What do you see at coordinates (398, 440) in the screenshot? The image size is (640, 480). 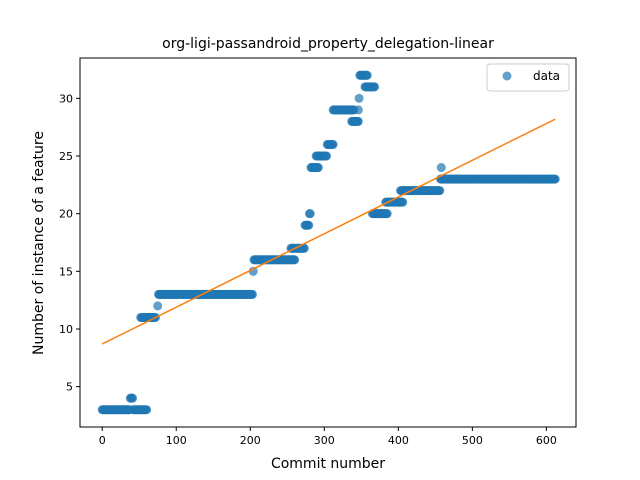 I see `x-tick-label: 400` at bounding box center [398, 440].